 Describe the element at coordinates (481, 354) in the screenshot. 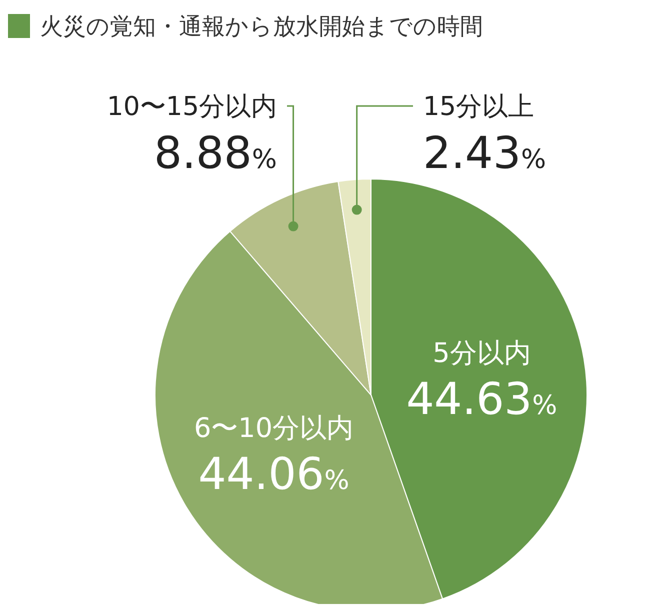

I see `slice-label: 5分以内` at that location.